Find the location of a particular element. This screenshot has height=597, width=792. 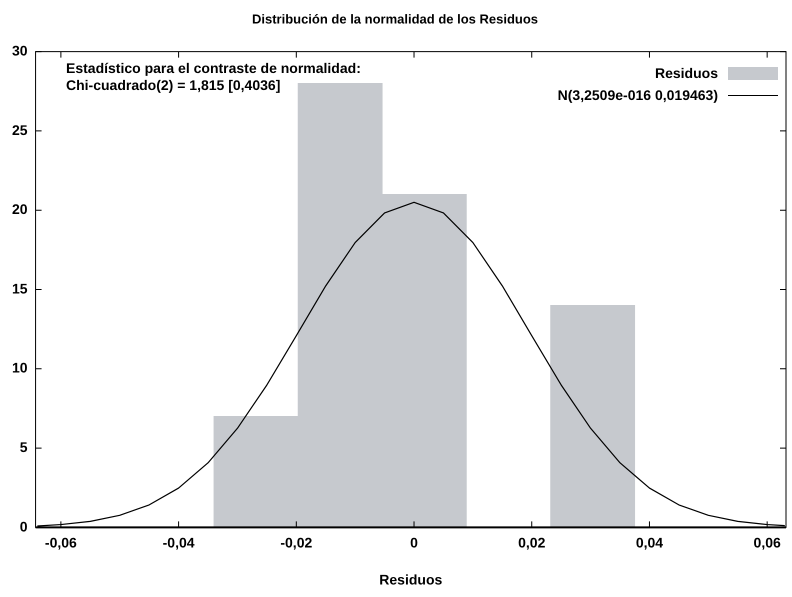

y-tick-label: 15 is located at coordinates (20, 288).